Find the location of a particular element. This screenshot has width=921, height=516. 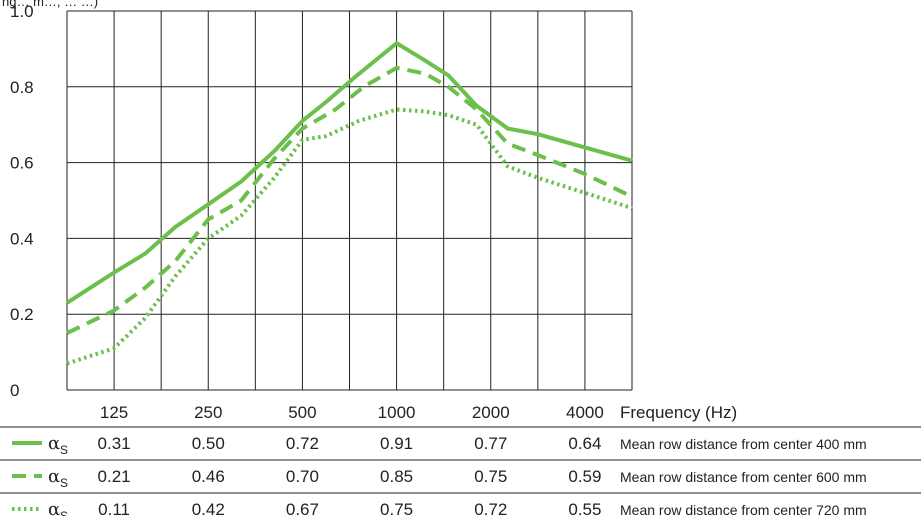

x-tick-label: 125 is located at coordinates (114, 412).